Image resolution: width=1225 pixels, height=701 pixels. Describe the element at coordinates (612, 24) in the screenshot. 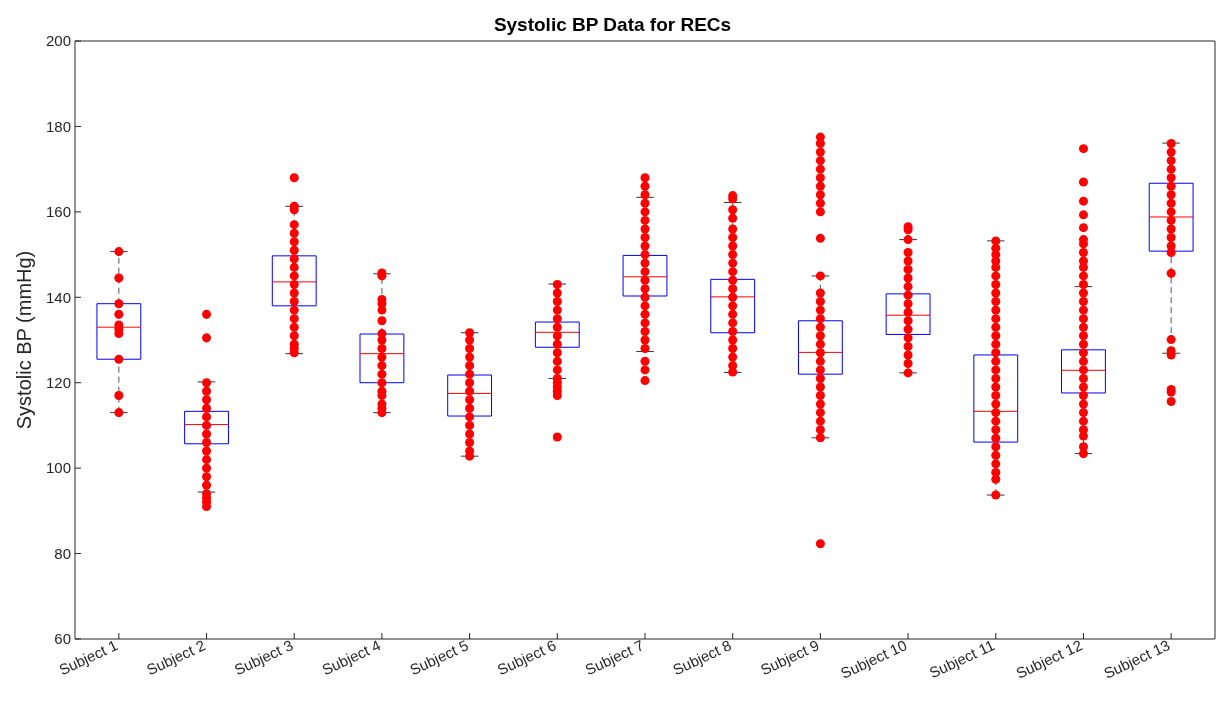

I see `chart-title: Systolic BP Data for RECs` at that location.